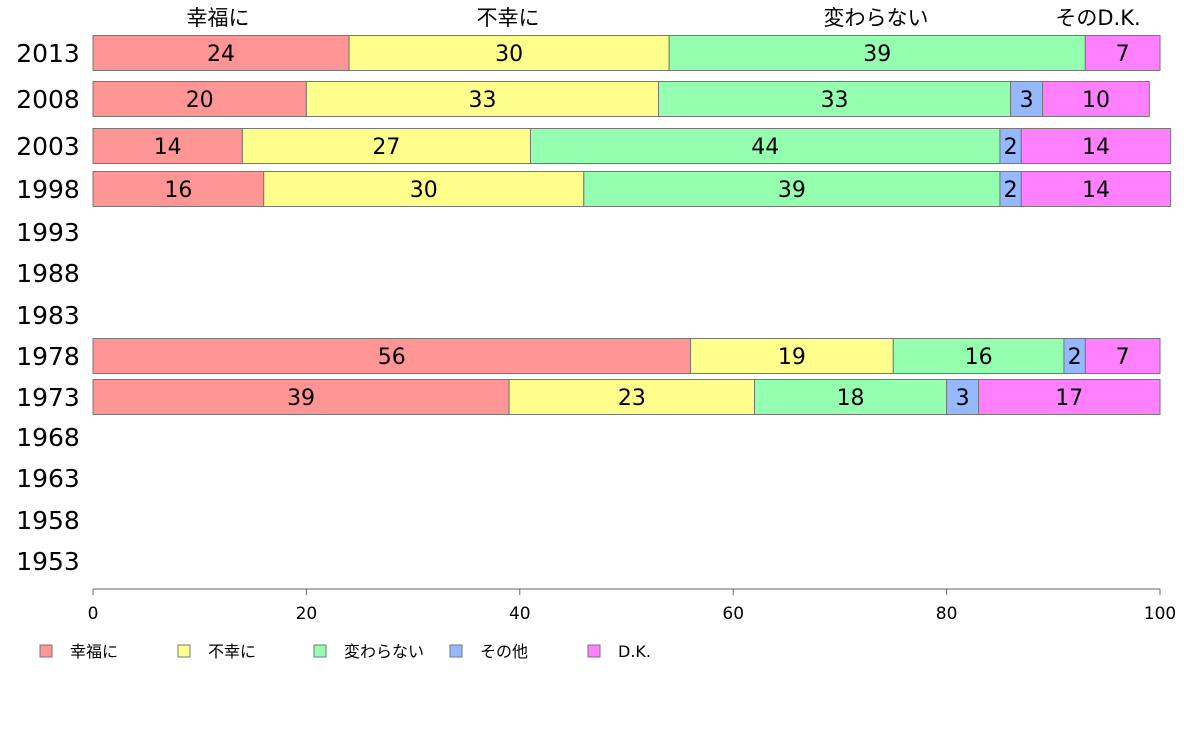 The width and height of the screenshot is (1188, 740). What do you see at coordinates (1097, 18) in the screenshot?
I see `top-label: そのD.K.` at bounding box center [1097, 18].